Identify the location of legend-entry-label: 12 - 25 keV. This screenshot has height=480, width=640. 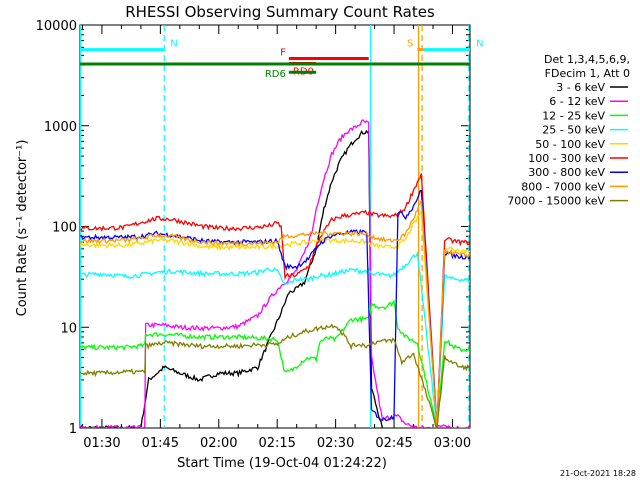
(573, 115).